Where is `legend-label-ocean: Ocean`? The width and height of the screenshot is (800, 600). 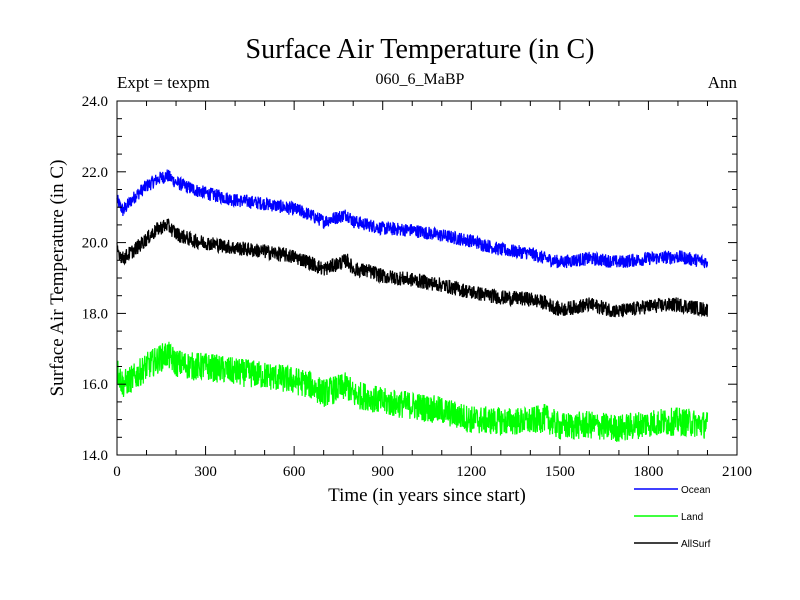
legend-label-ocean: Ocean is located at coordinates (695, 490).